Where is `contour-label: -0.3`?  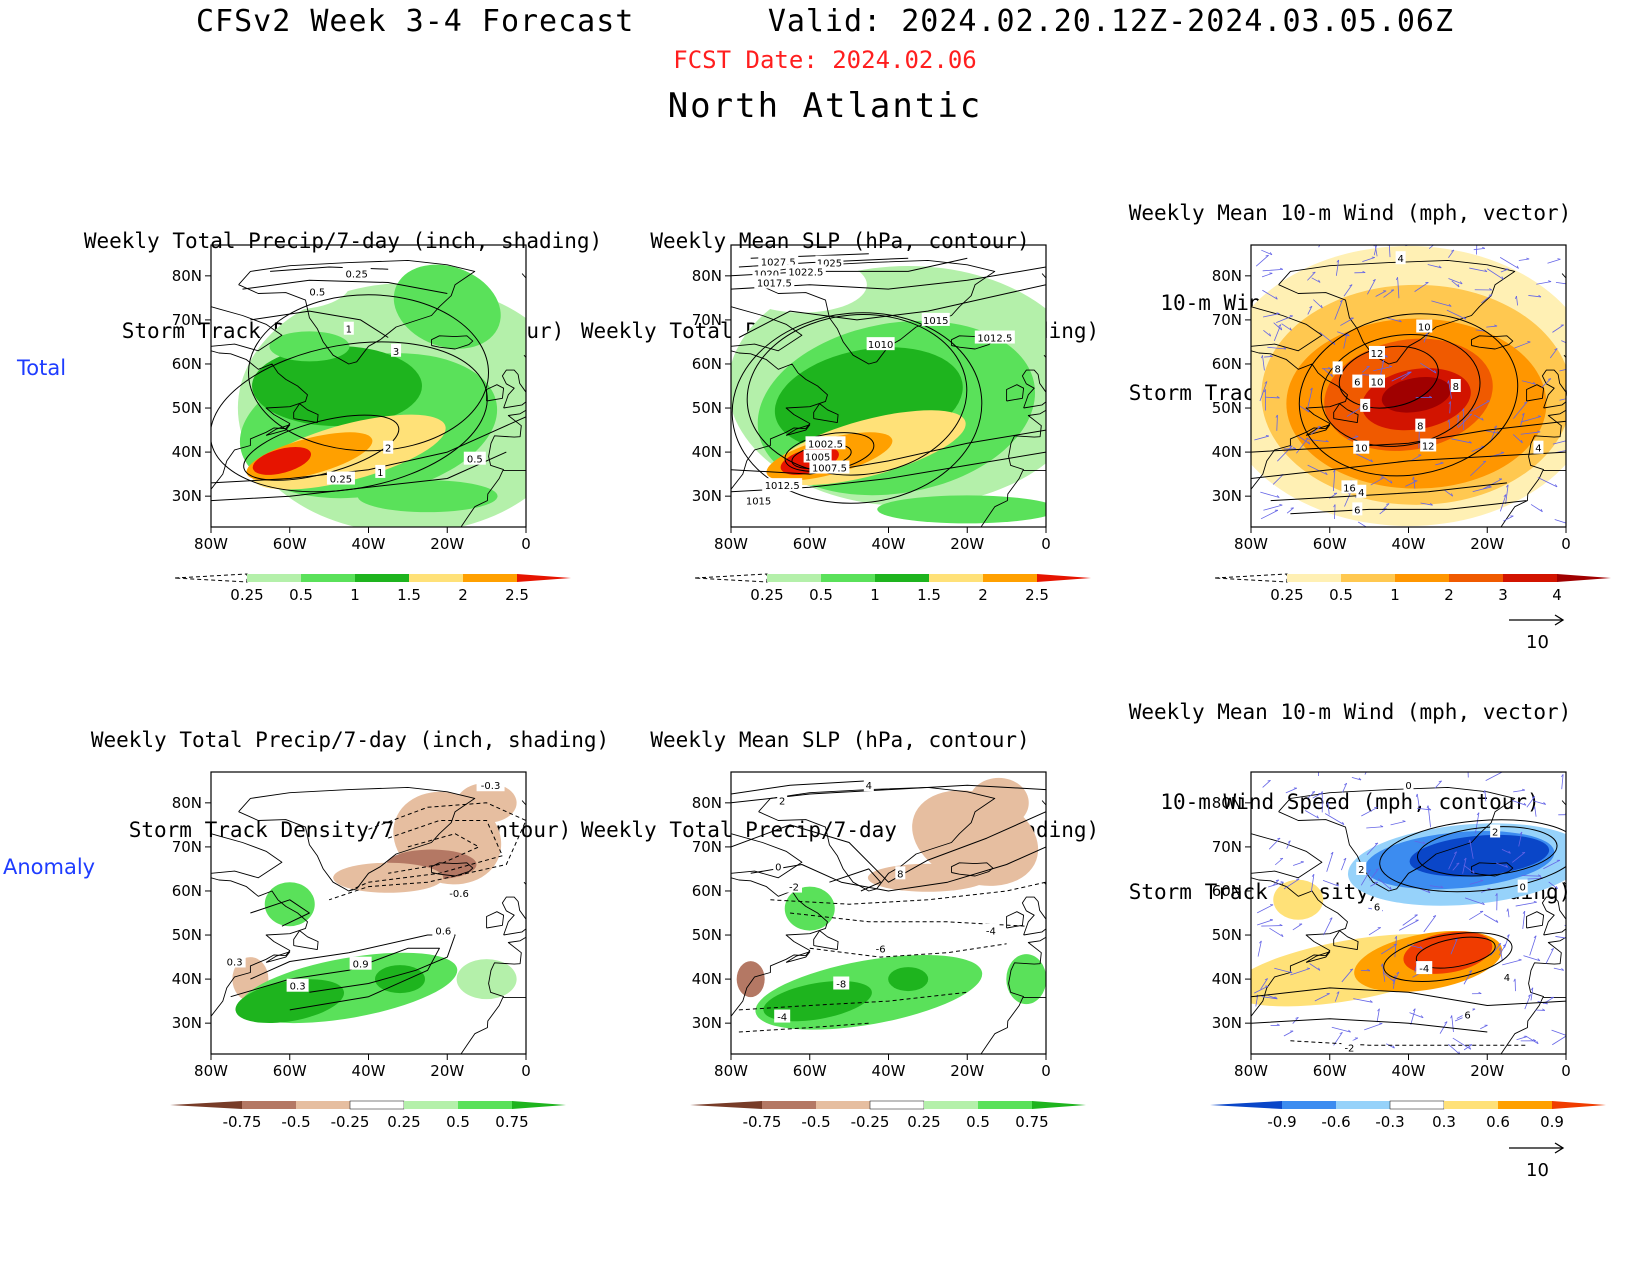
contour-label: -0.3 is located at coordinates (490, 785).